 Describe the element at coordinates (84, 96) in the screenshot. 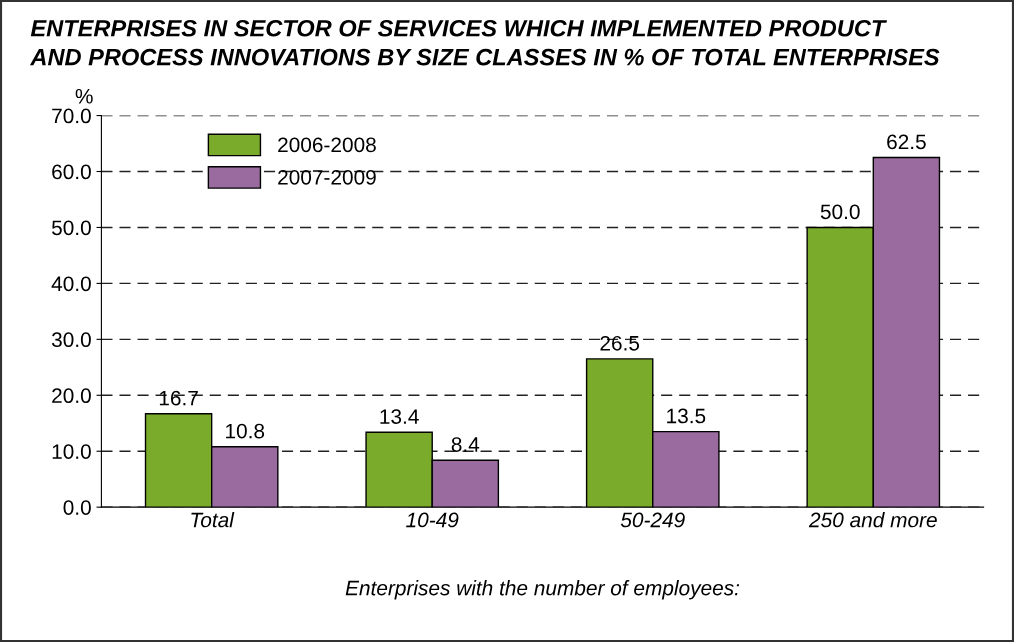

I see `y-axis-title: %` at that location.